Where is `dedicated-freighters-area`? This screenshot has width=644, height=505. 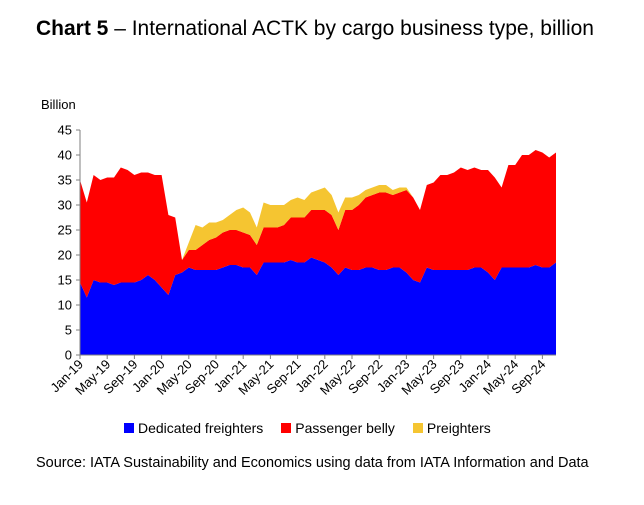
dedicated-freighters-area is located at coordinates (318, 306).